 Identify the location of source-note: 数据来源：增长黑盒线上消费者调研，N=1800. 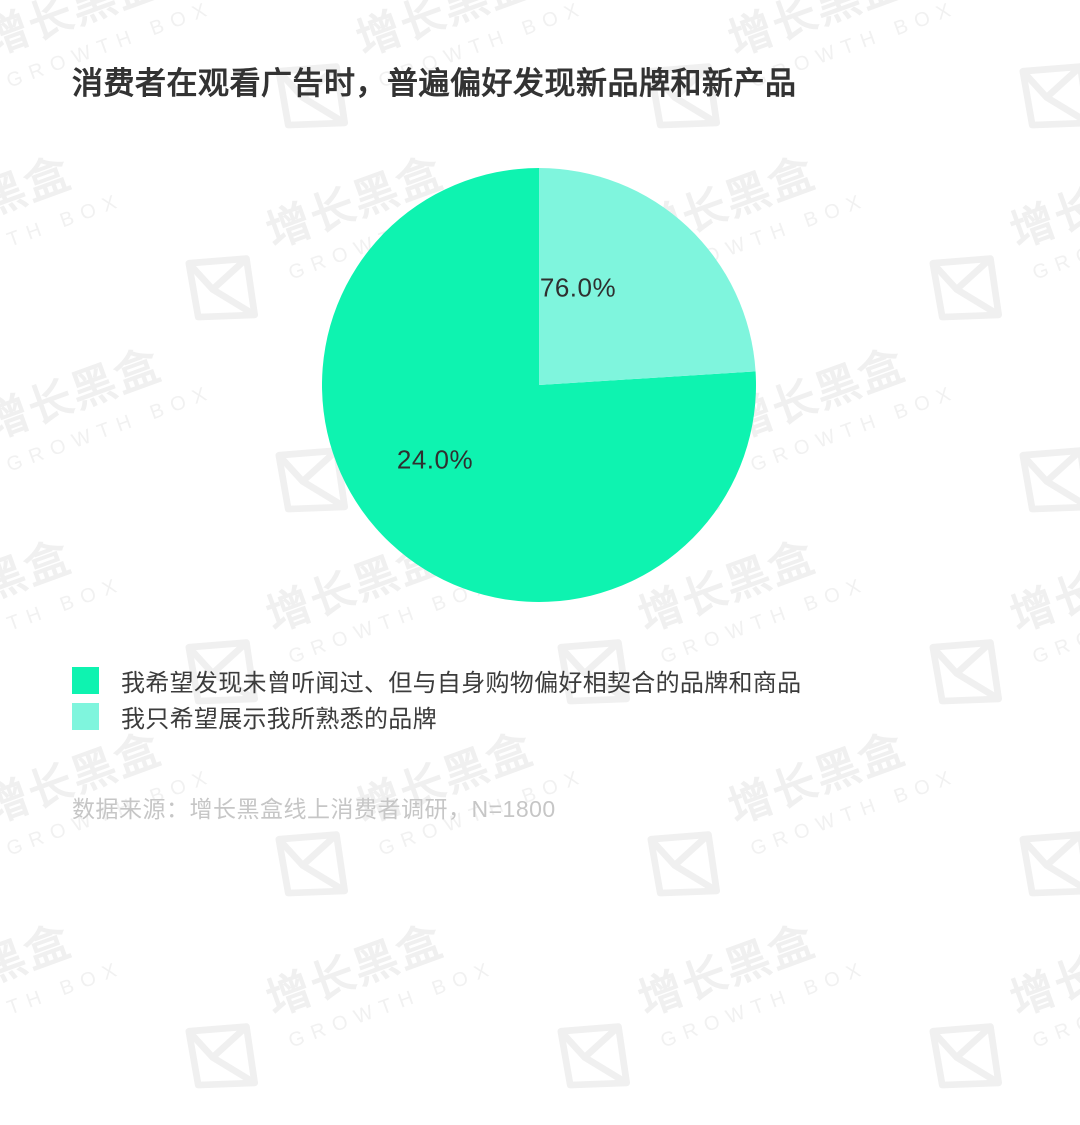
(314, 809).